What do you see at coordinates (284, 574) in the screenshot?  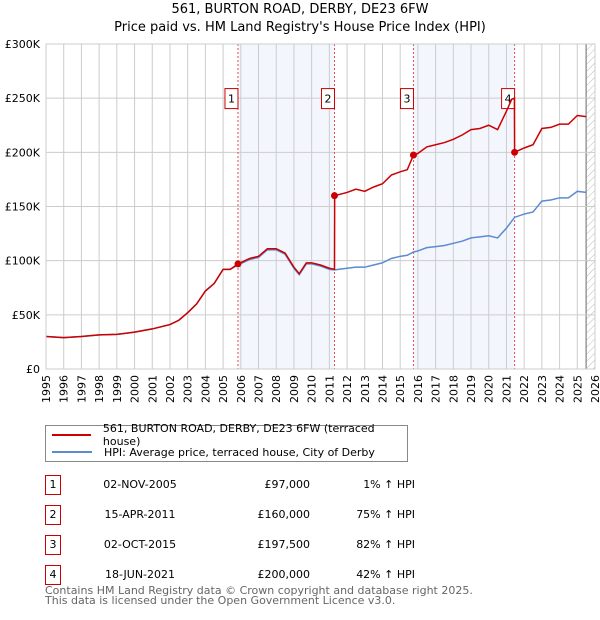 I see `transaction-price: £200,000` at bounding box center [284, 574].